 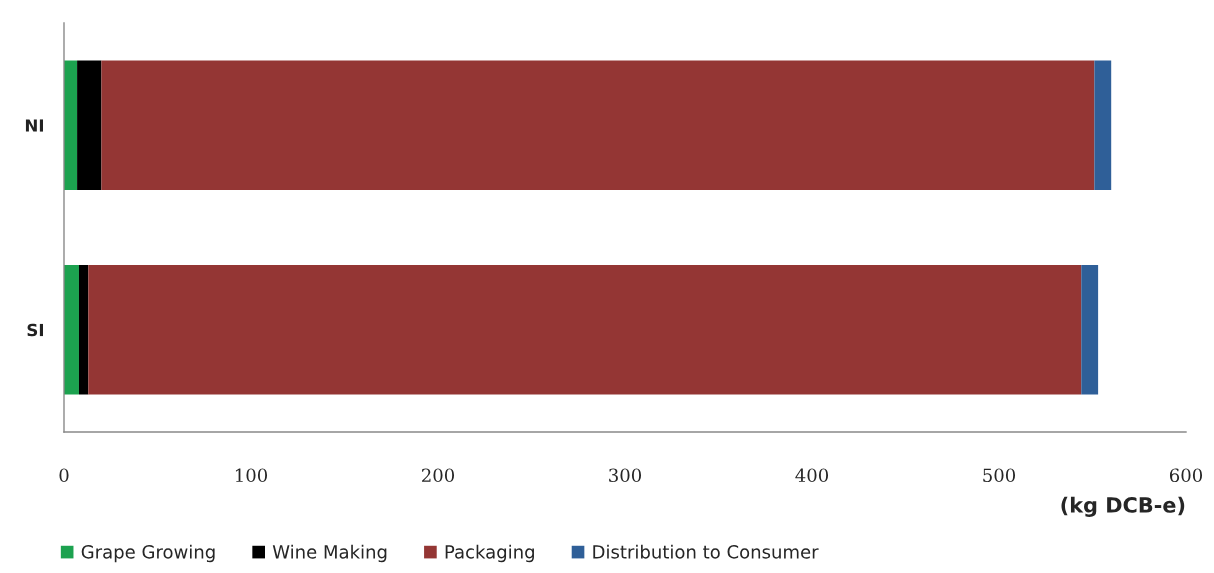 I want to click on legend-label: Grape Growing, so click(x=148, y=553).